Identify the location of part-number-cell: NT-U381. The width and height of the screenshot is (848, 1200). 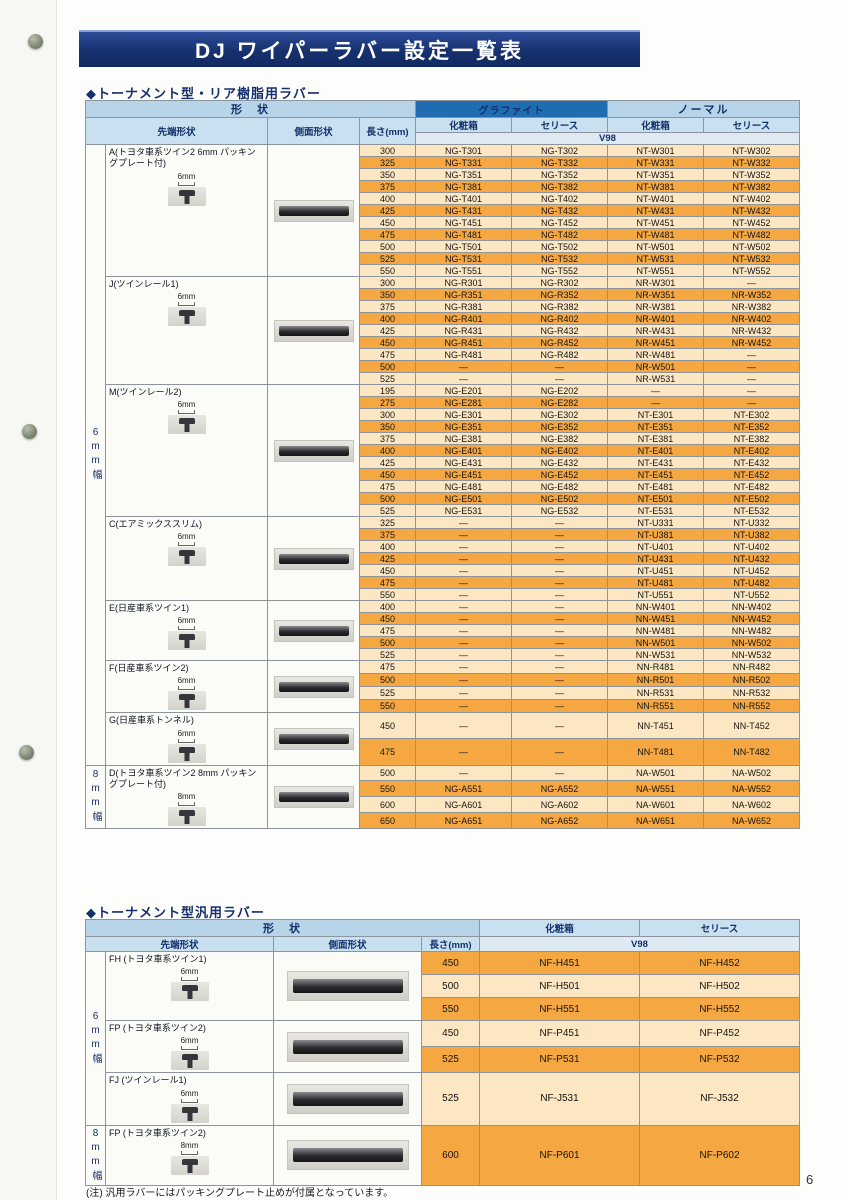
(655, 534).